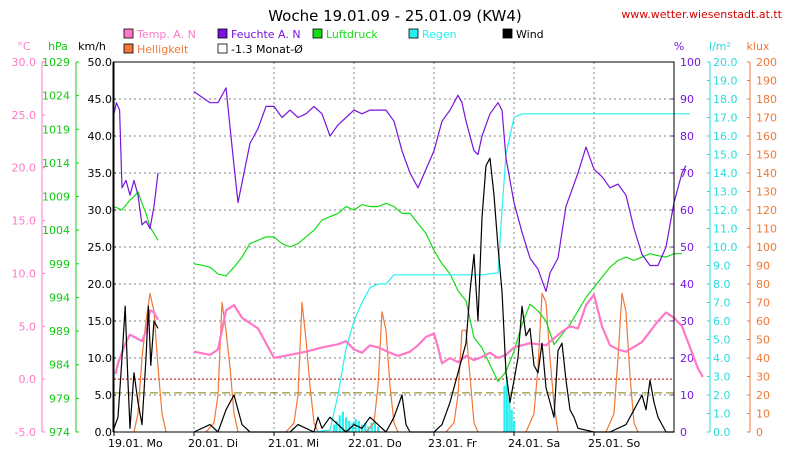 This screenshot has width=790, height=460. What do you see at coordinates (722, 414) in the screenshot?
I see `tick-label: 1.0` at bounding box center [722, 414].